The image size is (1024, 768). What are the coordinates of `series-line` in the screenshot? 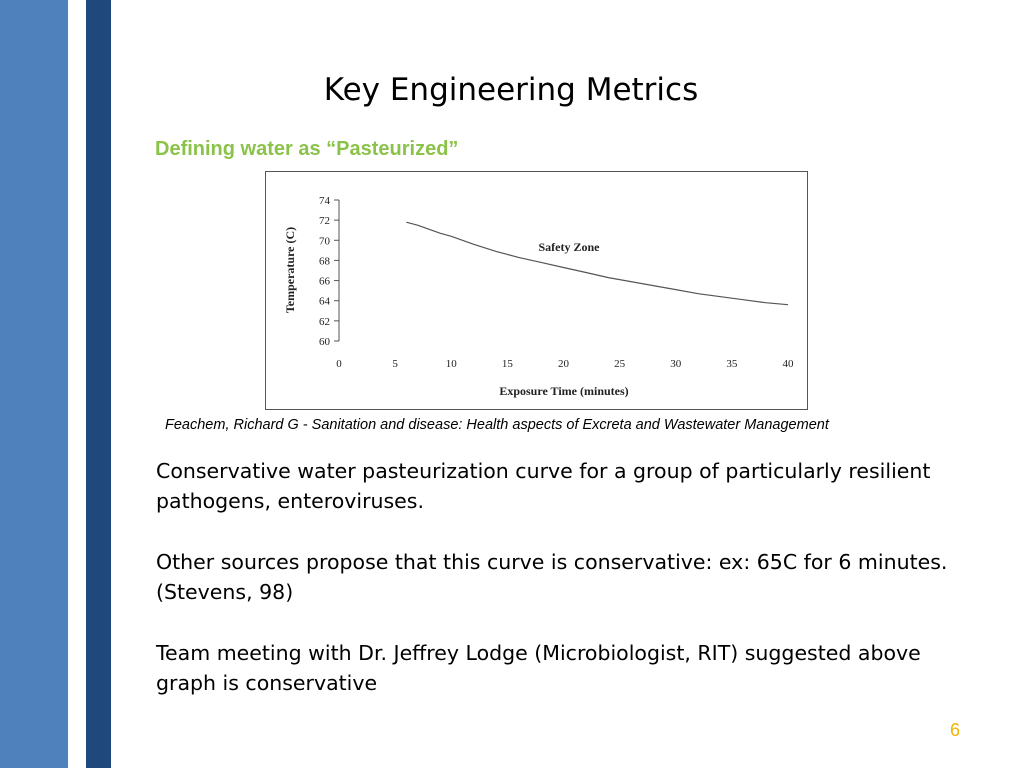 It's located at (597, 263).